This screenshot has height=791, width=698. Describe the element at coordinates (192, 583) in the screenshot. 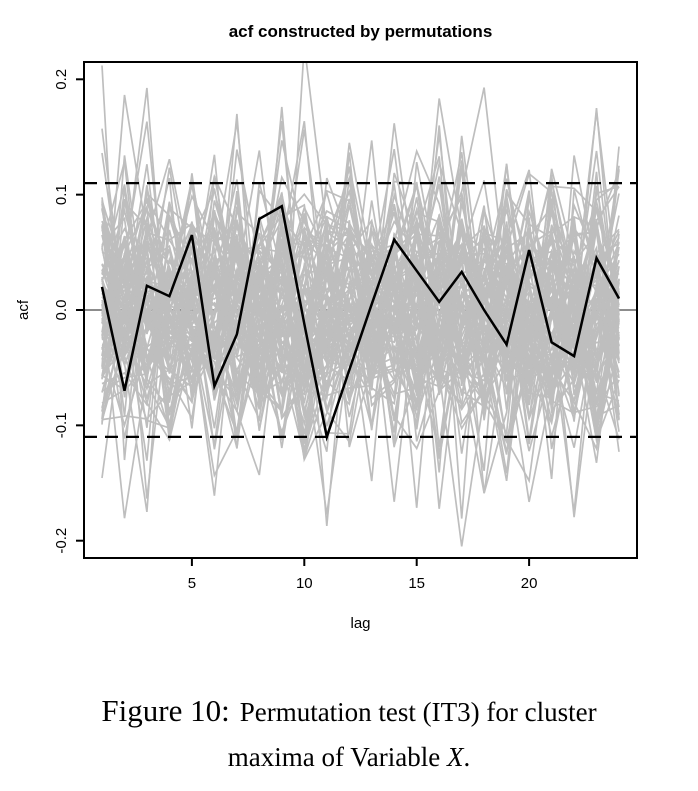

I see `x-tick-label: 5` at that location.